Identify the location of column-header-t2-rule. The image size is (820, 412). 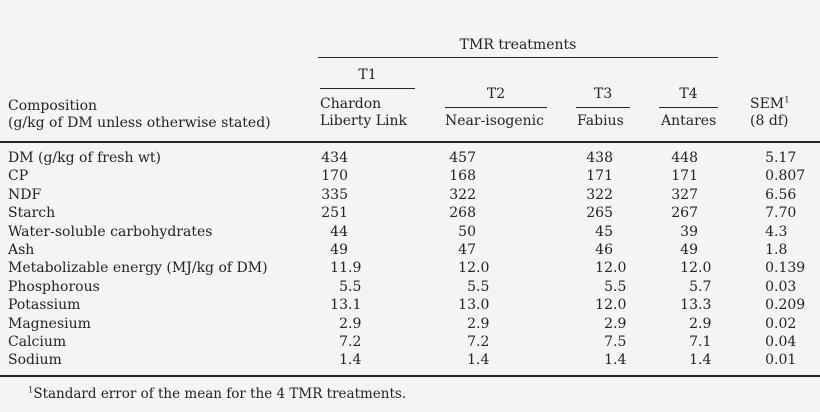
(496, 108).